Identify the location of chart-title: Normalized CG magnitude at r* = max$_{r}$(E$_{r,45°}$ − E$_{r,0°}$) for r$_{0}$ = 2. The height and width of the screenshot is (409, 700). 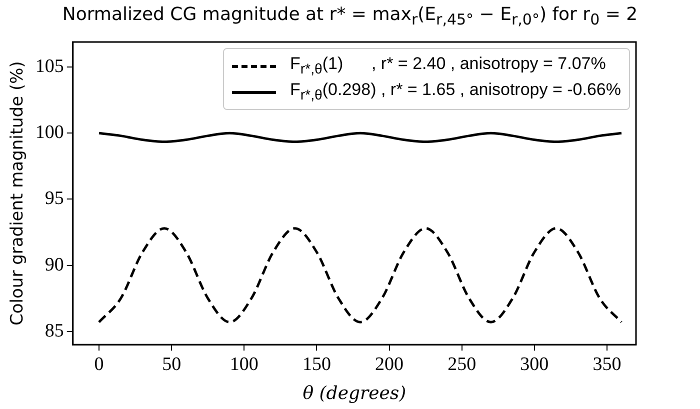
(350, 16).